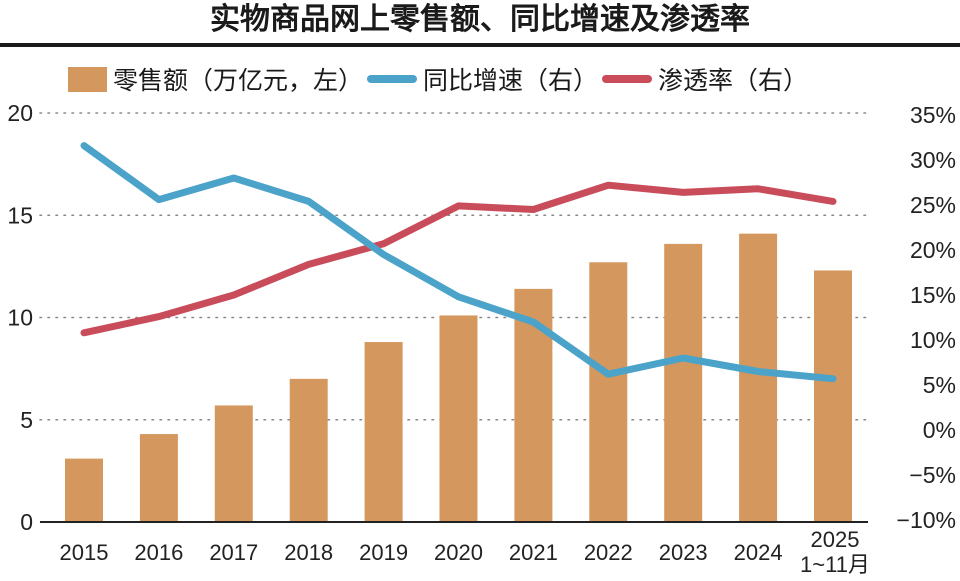 The width and height of the screenshot is (960, 581). Describe the element at coordinates (933, 205) in the screenshot. I see `right-tick-label: 25%` at that location.